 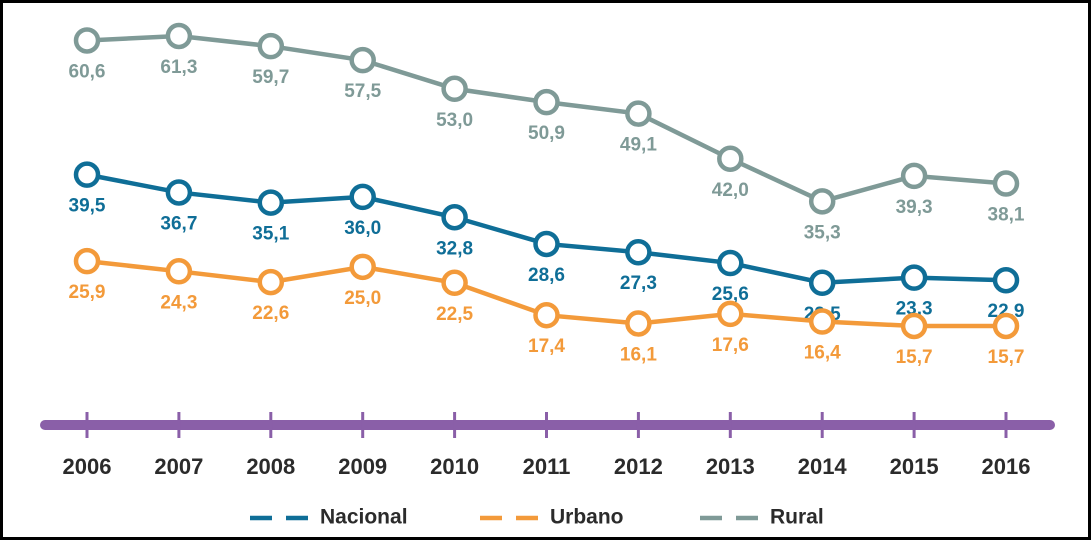 I want to click on x-tick-label: 2014, so click(x=823, y=466).